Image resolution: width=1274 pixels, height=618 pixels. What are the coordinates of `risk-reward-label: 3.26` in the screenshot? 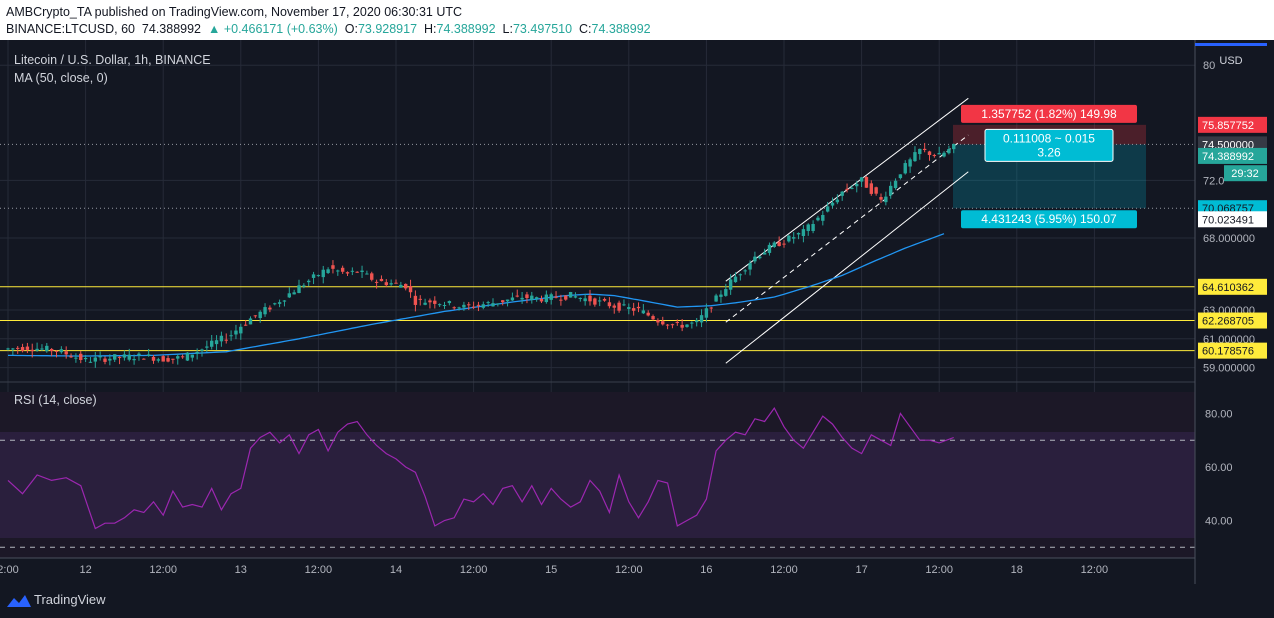 It's located at (1049, 152).